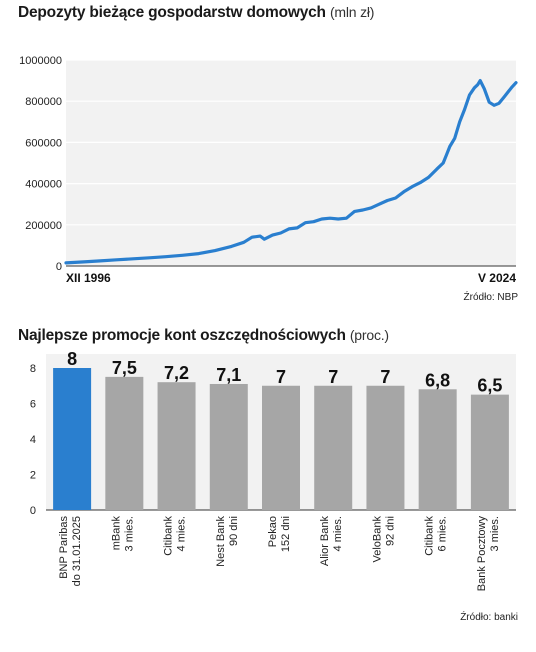 This screenshot has width=536, height=652. What do you see at coordinates (352, 12) in the screenshot?
I see `line-chart-unit: (mln zł)` at bounding box center [352, 12].